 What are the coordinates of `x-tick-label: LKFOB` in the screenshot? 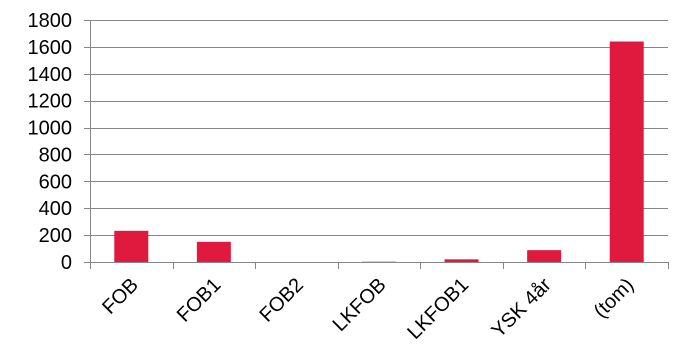 It's located at (360, 305).